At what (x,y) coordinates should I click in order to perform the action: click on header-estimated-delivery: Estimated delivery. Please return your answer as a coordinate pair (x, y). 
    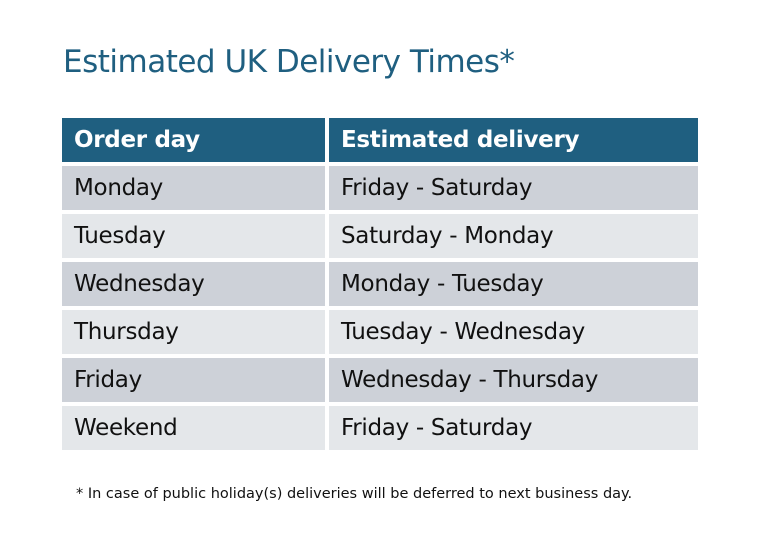
    Looking at the image, I should click on (513, 140).